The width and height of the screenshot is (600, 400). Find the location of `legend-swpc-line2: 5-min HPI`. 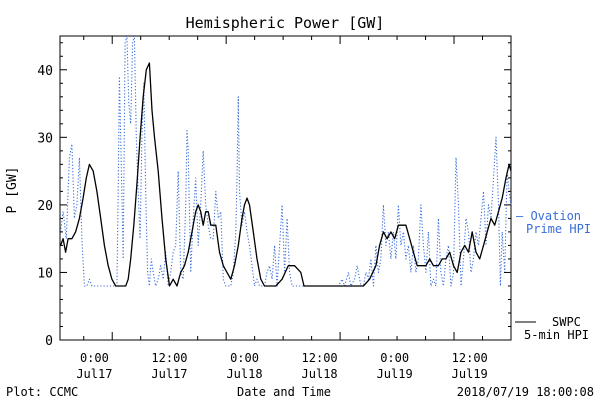

legend-swpc-line2: 5-min HPI is located at coordinates (556, 335).